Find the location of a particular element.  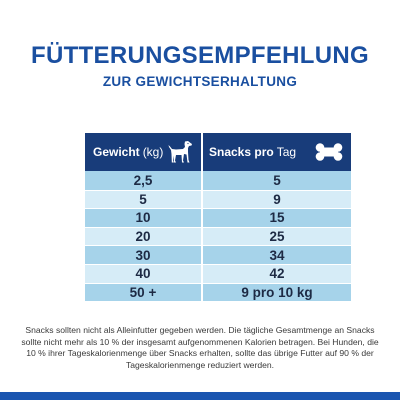

weight-cell: 50 + is located at coordinates (143, 292).